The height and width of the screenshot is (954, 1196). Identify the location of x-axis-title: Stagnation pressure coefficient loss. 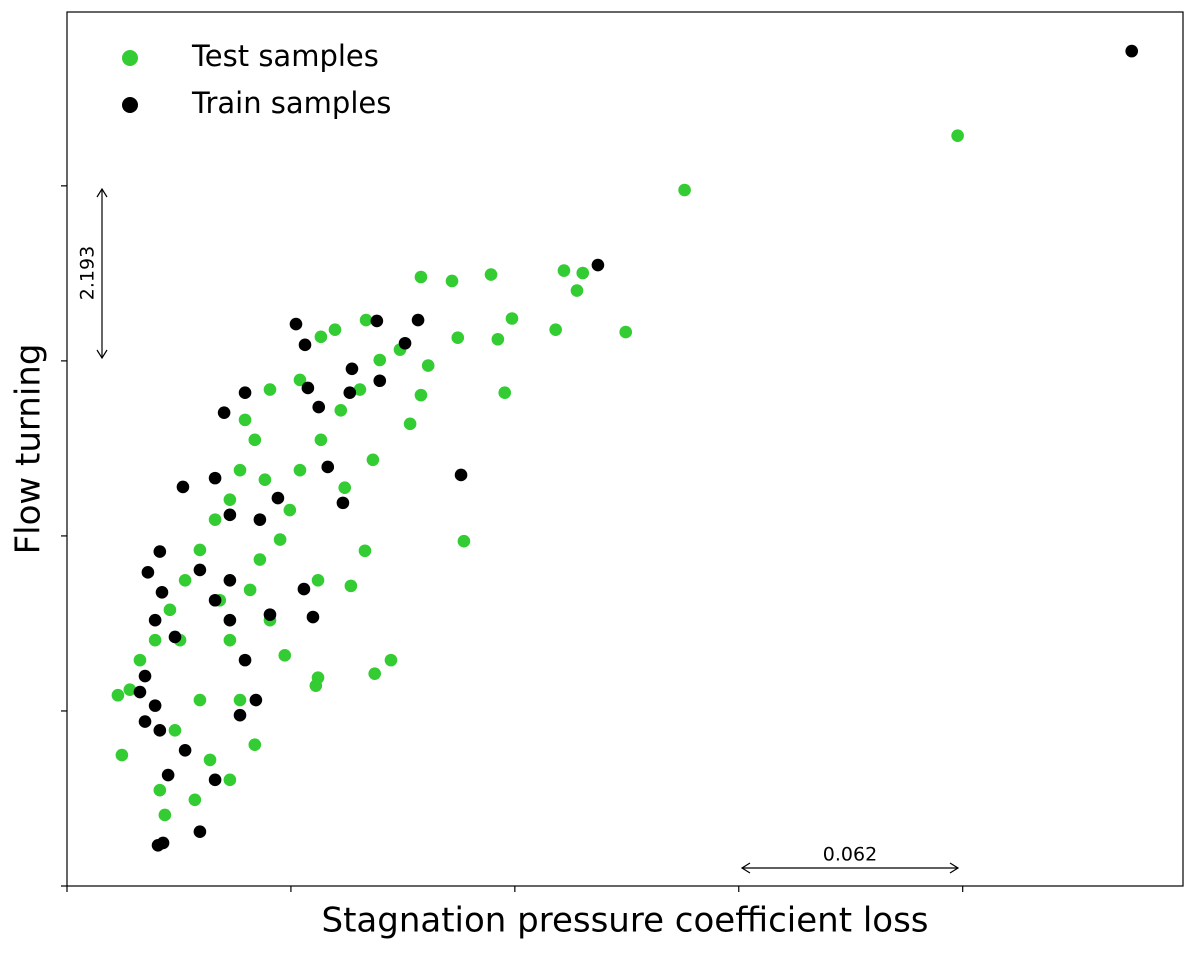
(624, 921).